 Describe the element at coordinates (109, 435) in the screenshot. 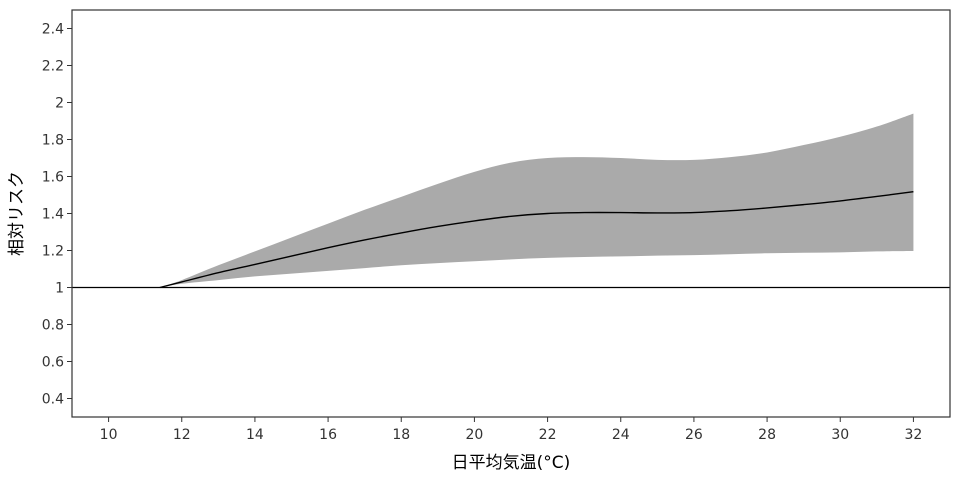

I see `x-tick-label: 10` at that location.